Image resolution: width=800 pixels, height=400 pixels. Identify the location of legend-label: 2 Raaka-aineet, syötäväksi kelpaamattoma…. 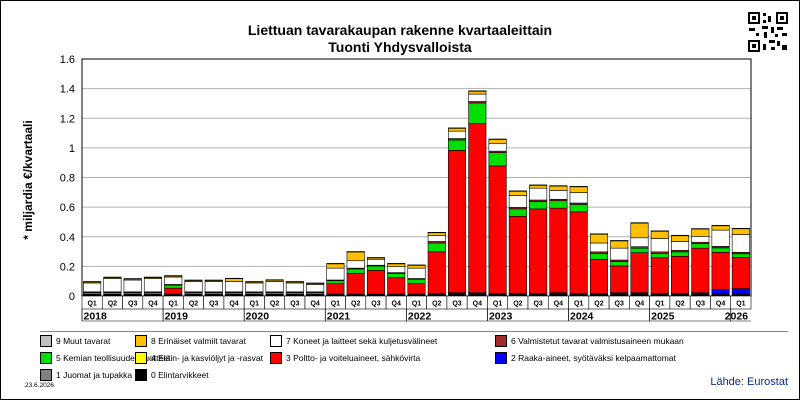
(593, 358).